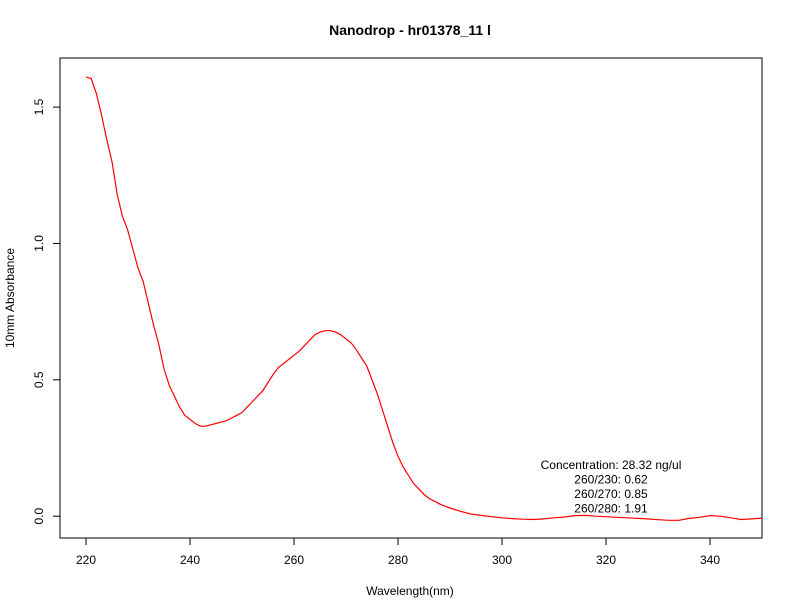 The image size is (792, 612). Describe the element at coordinates (611, 509) in the screenshot. I see `ratio-annotation: 260/280: 1.91` at that location.